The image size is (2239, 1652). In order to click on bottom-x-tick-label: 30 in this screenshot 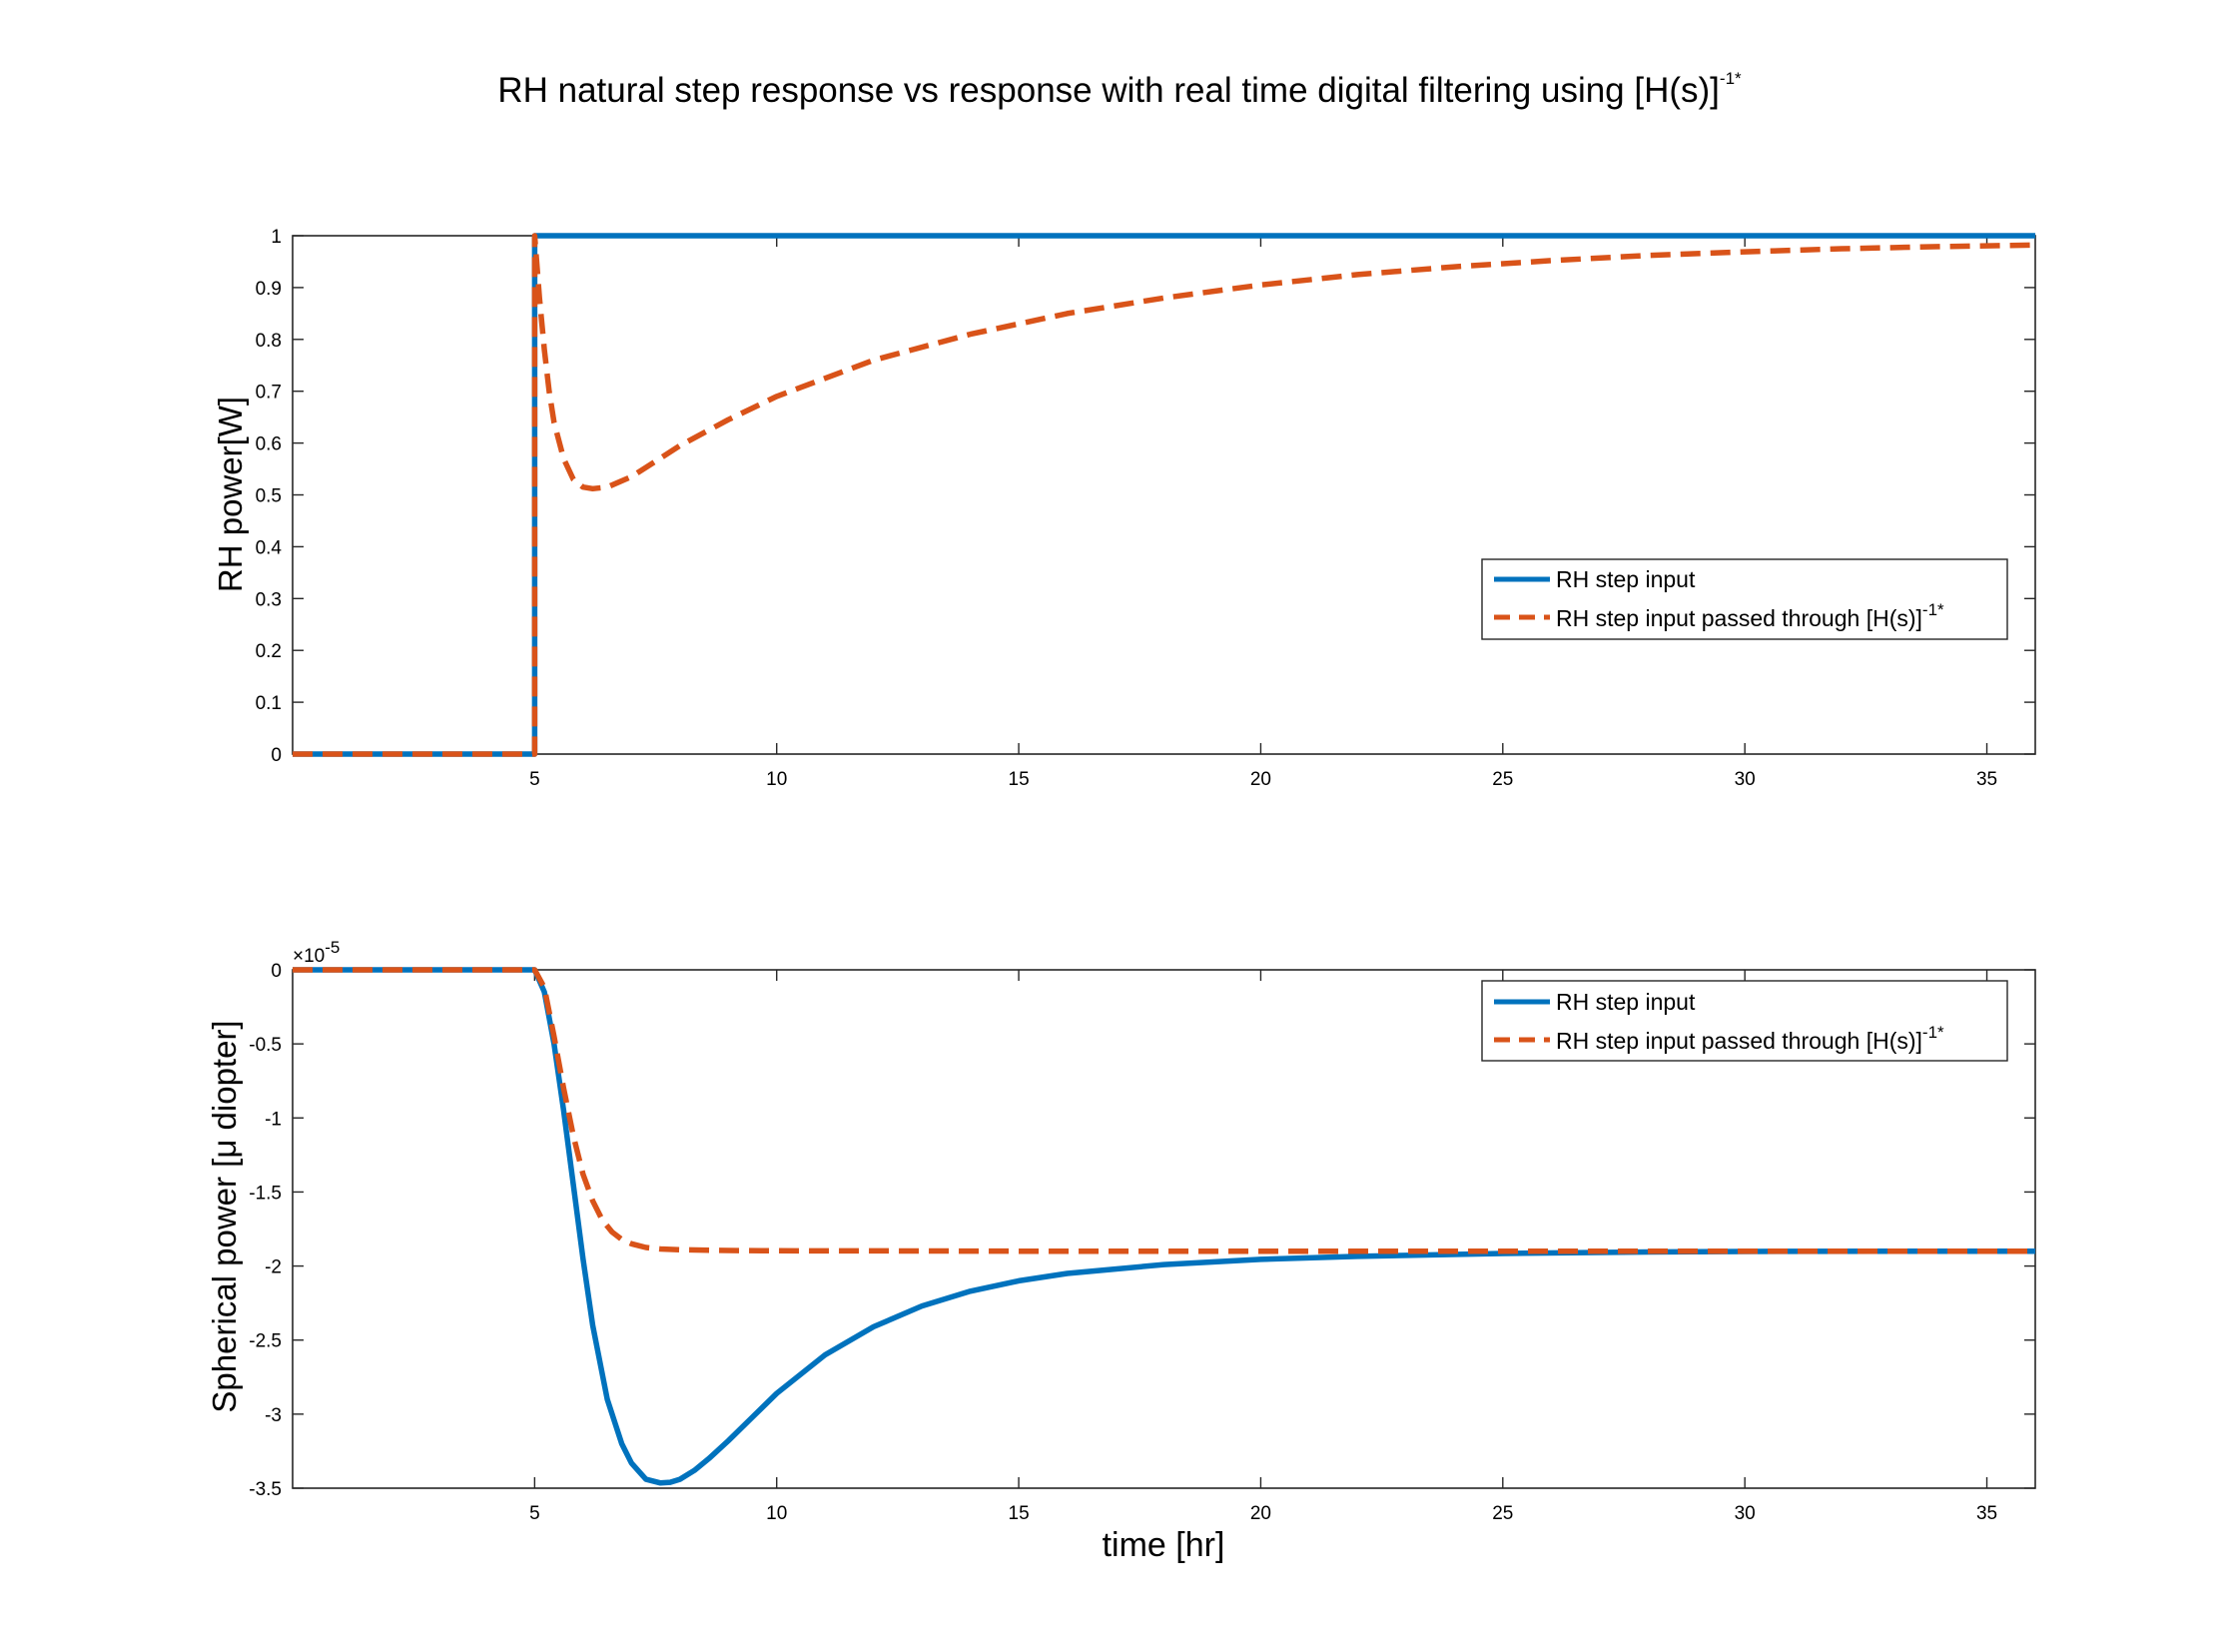, I will do `click(1745, 1513)`.